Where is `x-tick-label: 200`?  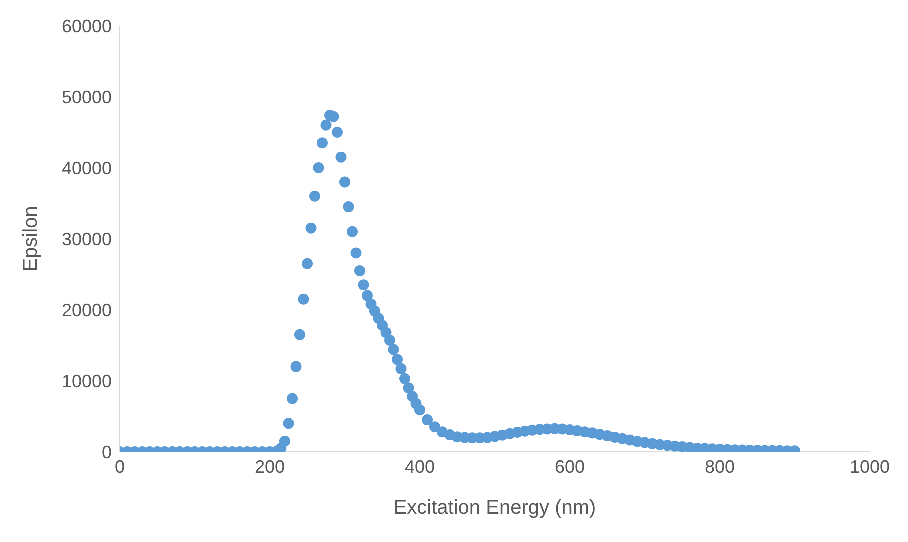 x-tick-label: 200 is located at coordinates (270, 466).